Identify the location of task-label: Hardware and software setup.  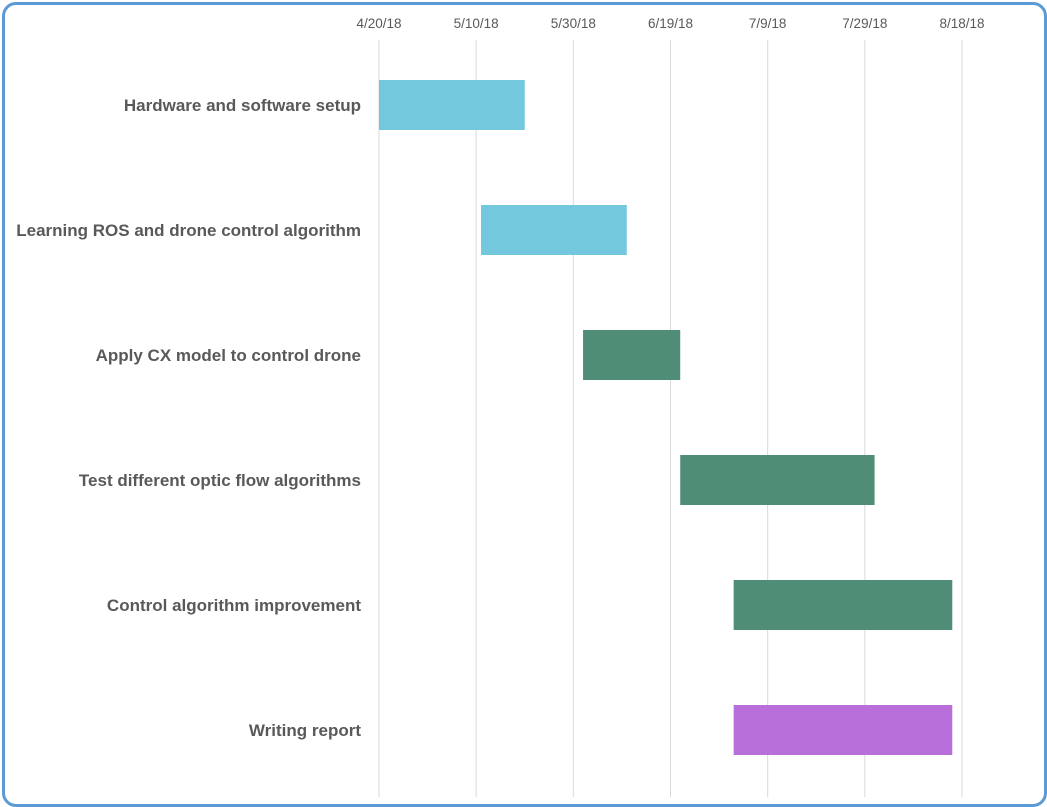
(242, 105).